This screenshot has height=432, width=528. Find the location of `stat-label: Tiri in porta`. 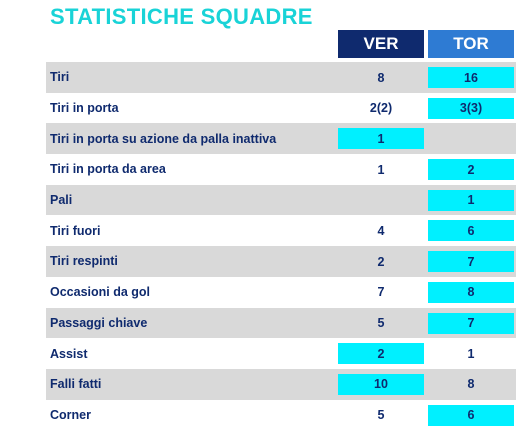

stat-label: Tiri in porta is located at coordinates (84, 108).